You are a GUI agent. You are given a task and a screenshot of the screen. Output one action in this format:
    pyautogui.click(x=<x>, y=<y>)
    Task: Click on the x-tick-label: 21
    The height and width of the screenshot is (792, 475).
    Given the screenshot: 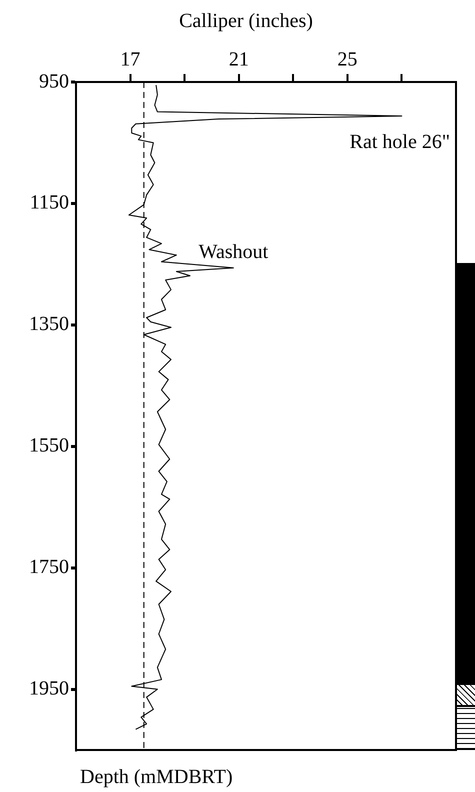 What is the action you would take?
    pyautogui.click(x=238, y=59)
    